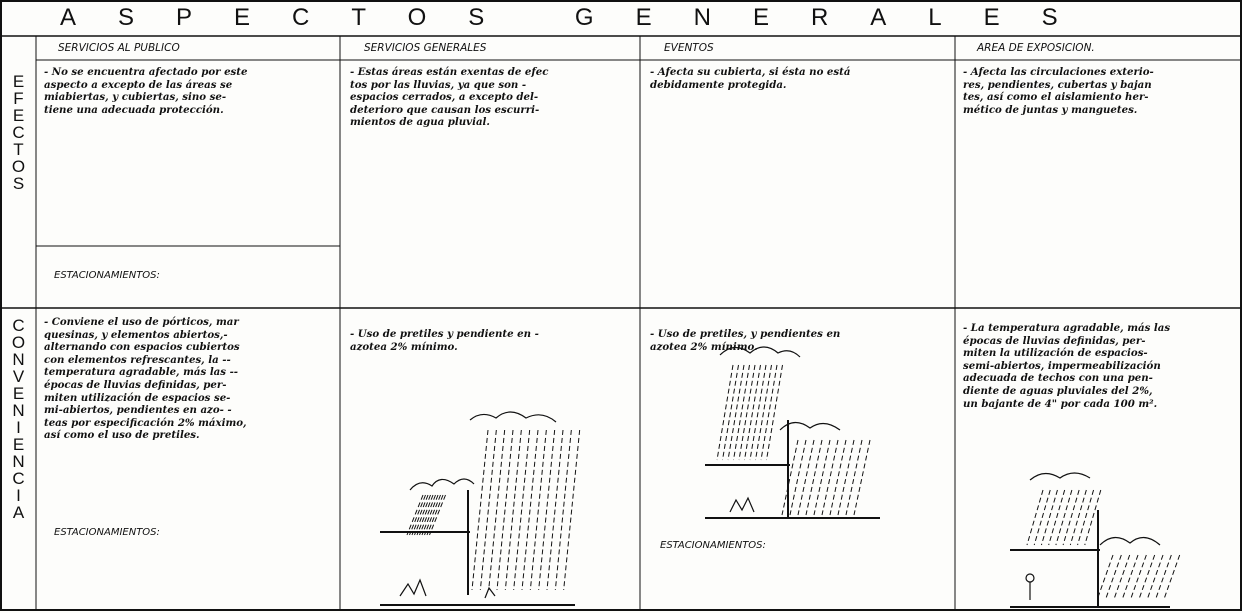 Image resolution: width=1242 pixels, height=613 pixels. I want to click on cell-text: miabiertas, y cubiertas, sino se-, so click(135, 97).